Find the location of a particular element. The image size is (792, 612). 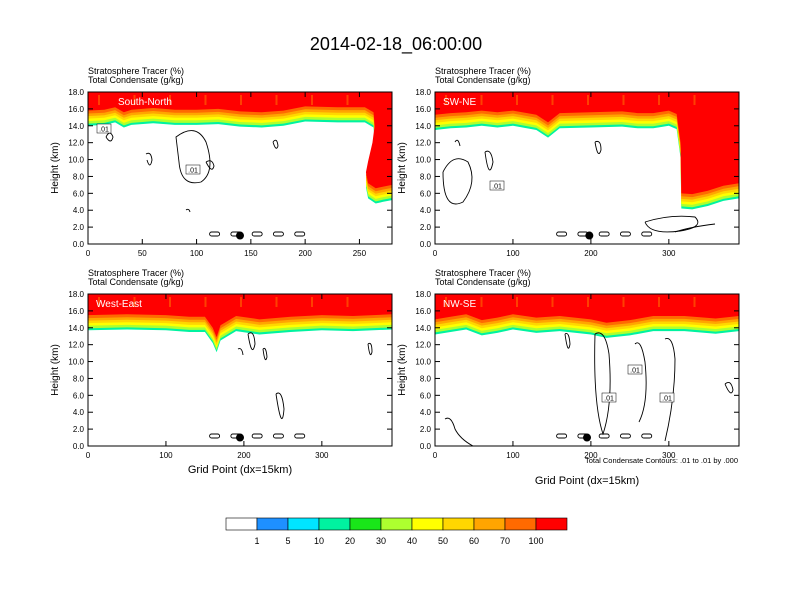

colorbar-label: 10 is located at coordinates (319, 541).